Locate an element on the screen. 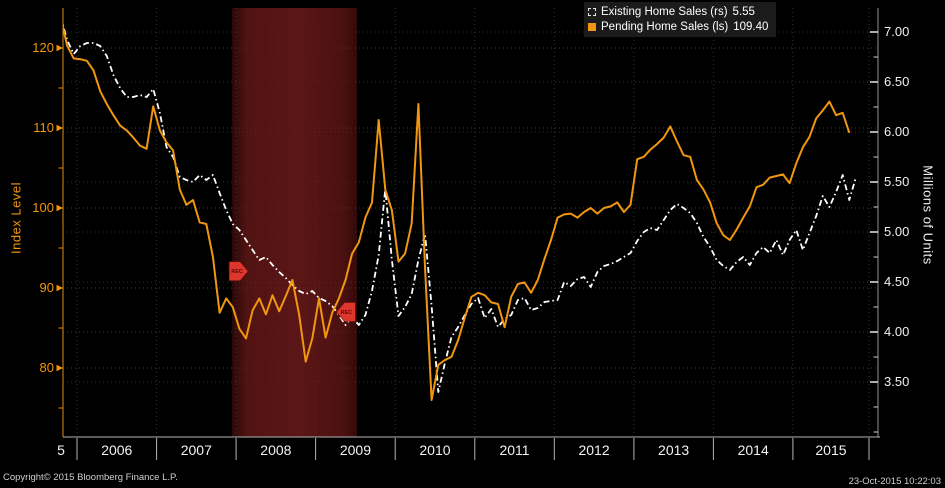 The height and width of the screenshot is (488, 945). right-axis-tick-label: 5.00 is located at coordinates (897, 231).